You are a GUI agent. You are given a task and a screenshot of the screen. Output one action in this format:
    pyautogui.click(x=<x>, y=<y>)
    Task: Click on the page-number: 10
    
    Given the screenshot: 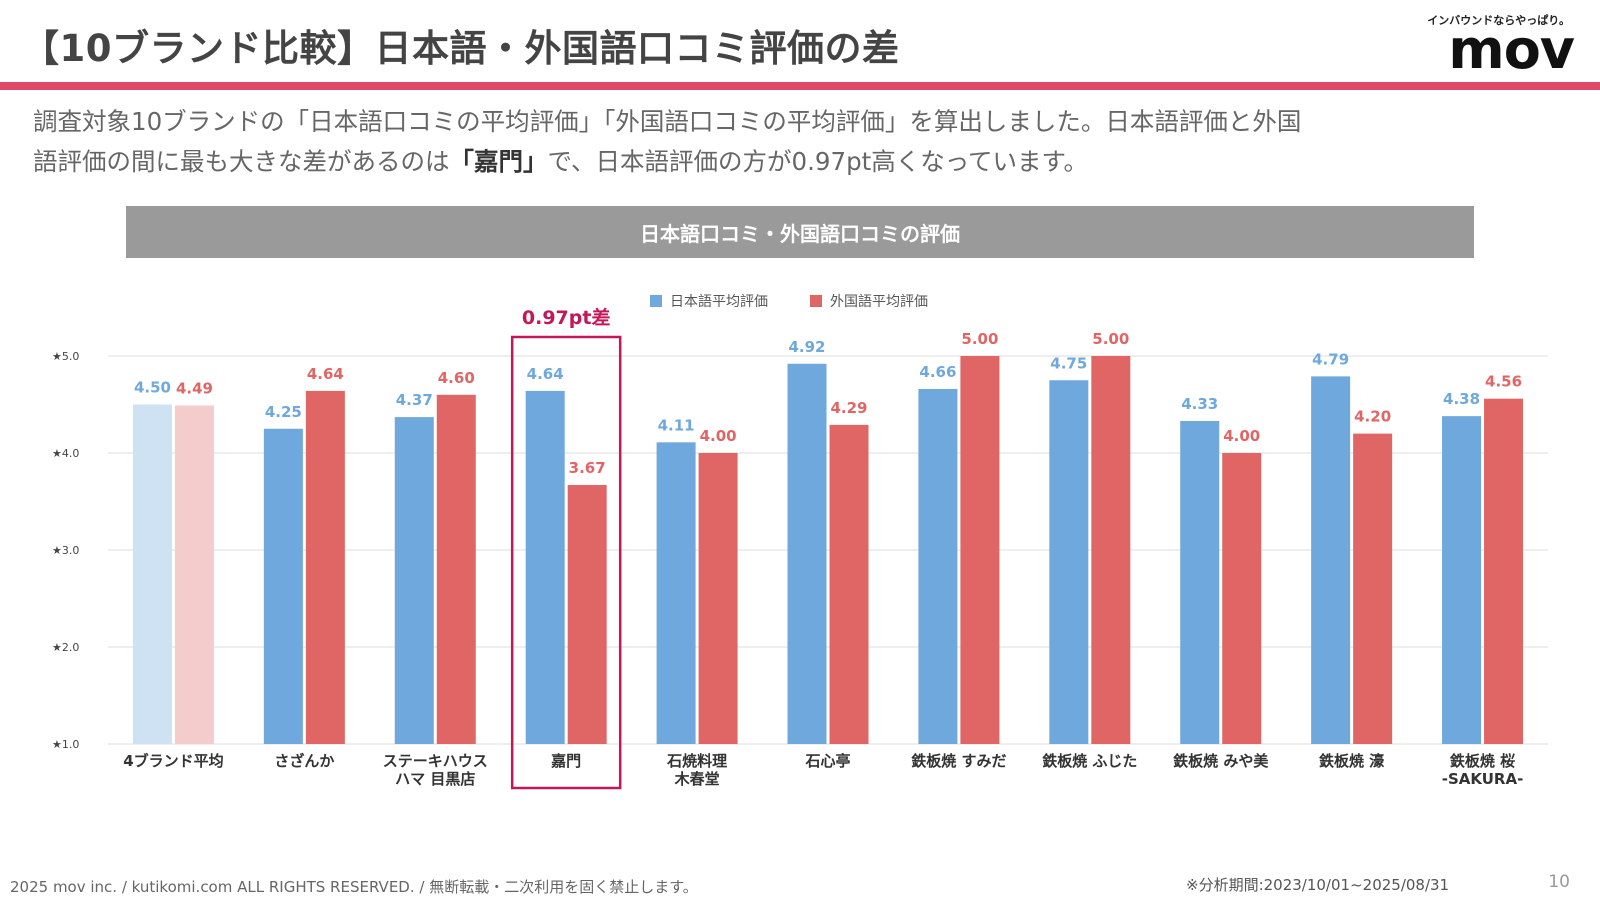 What is the action you would take?
    pyautogui.click(x=1559, y=882)
    